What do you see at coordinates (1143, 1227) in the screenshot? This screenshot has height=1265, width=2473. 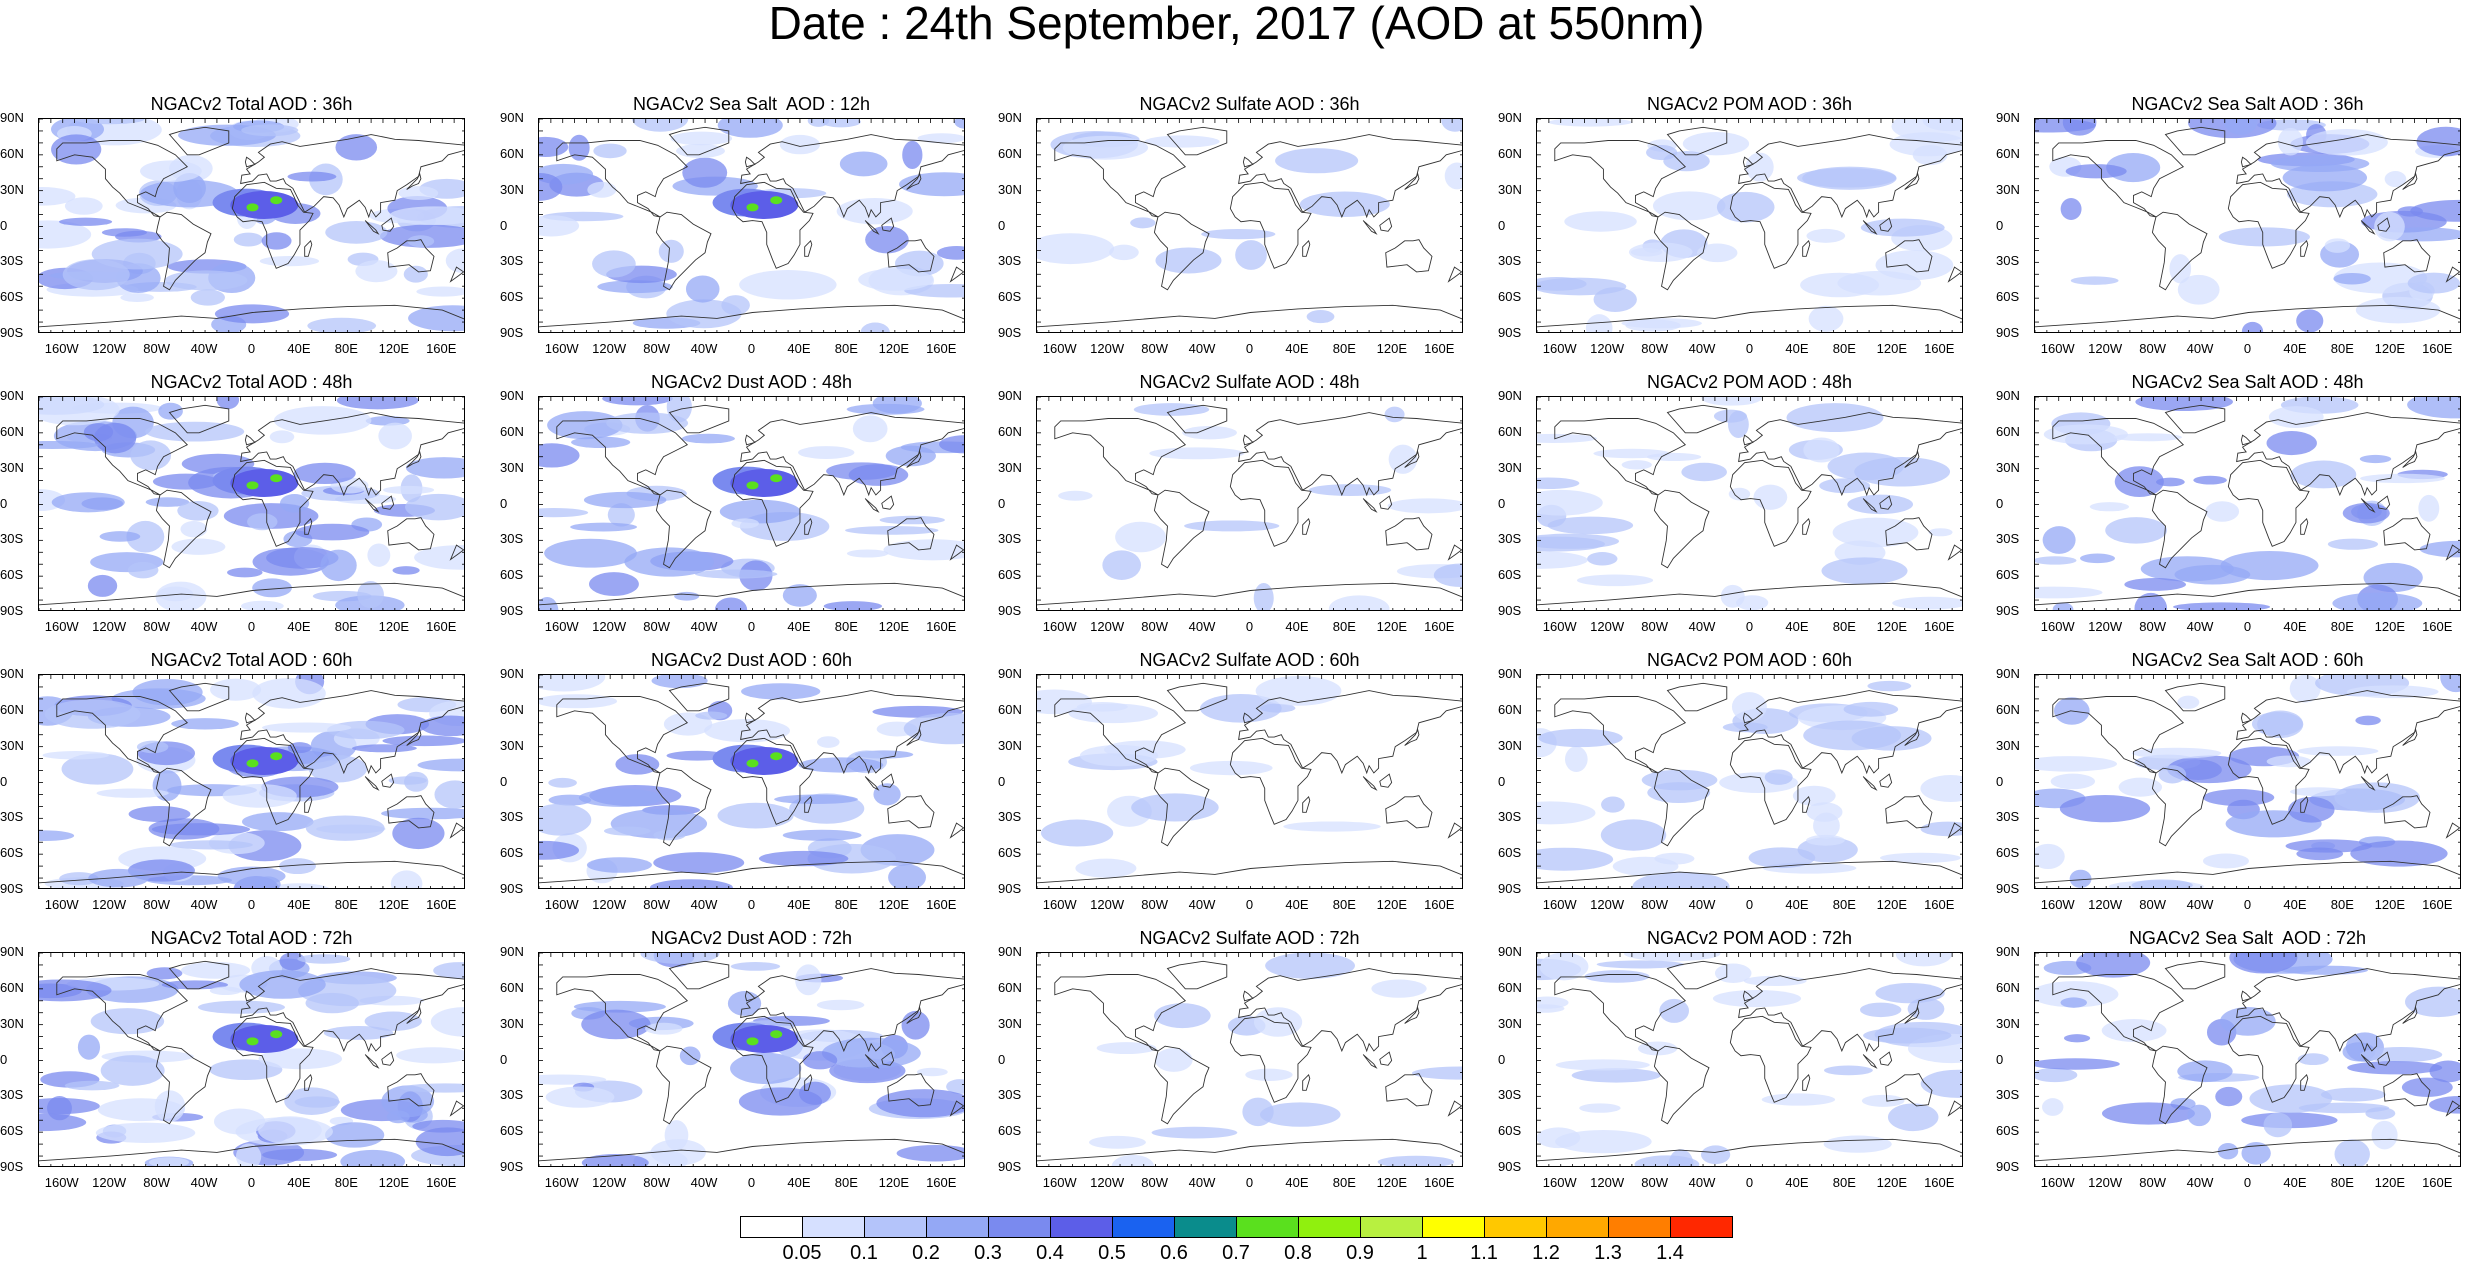 I see `colorbar-swatch` at bounding box center [1143, 1227].